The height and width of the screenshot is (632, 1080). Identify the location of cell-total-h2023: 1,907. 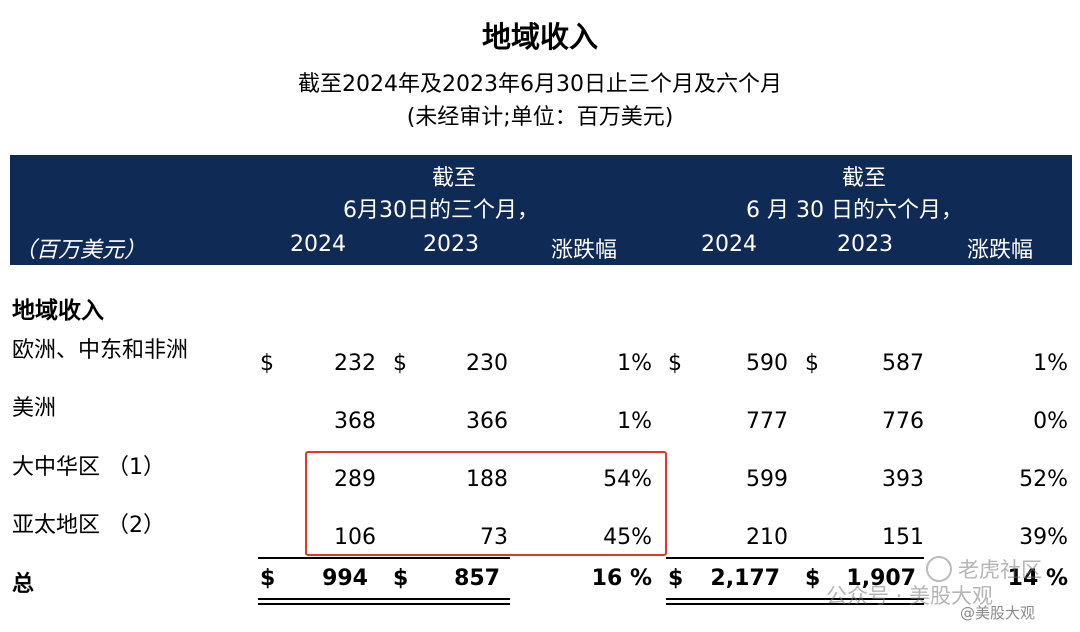
(881, 578).